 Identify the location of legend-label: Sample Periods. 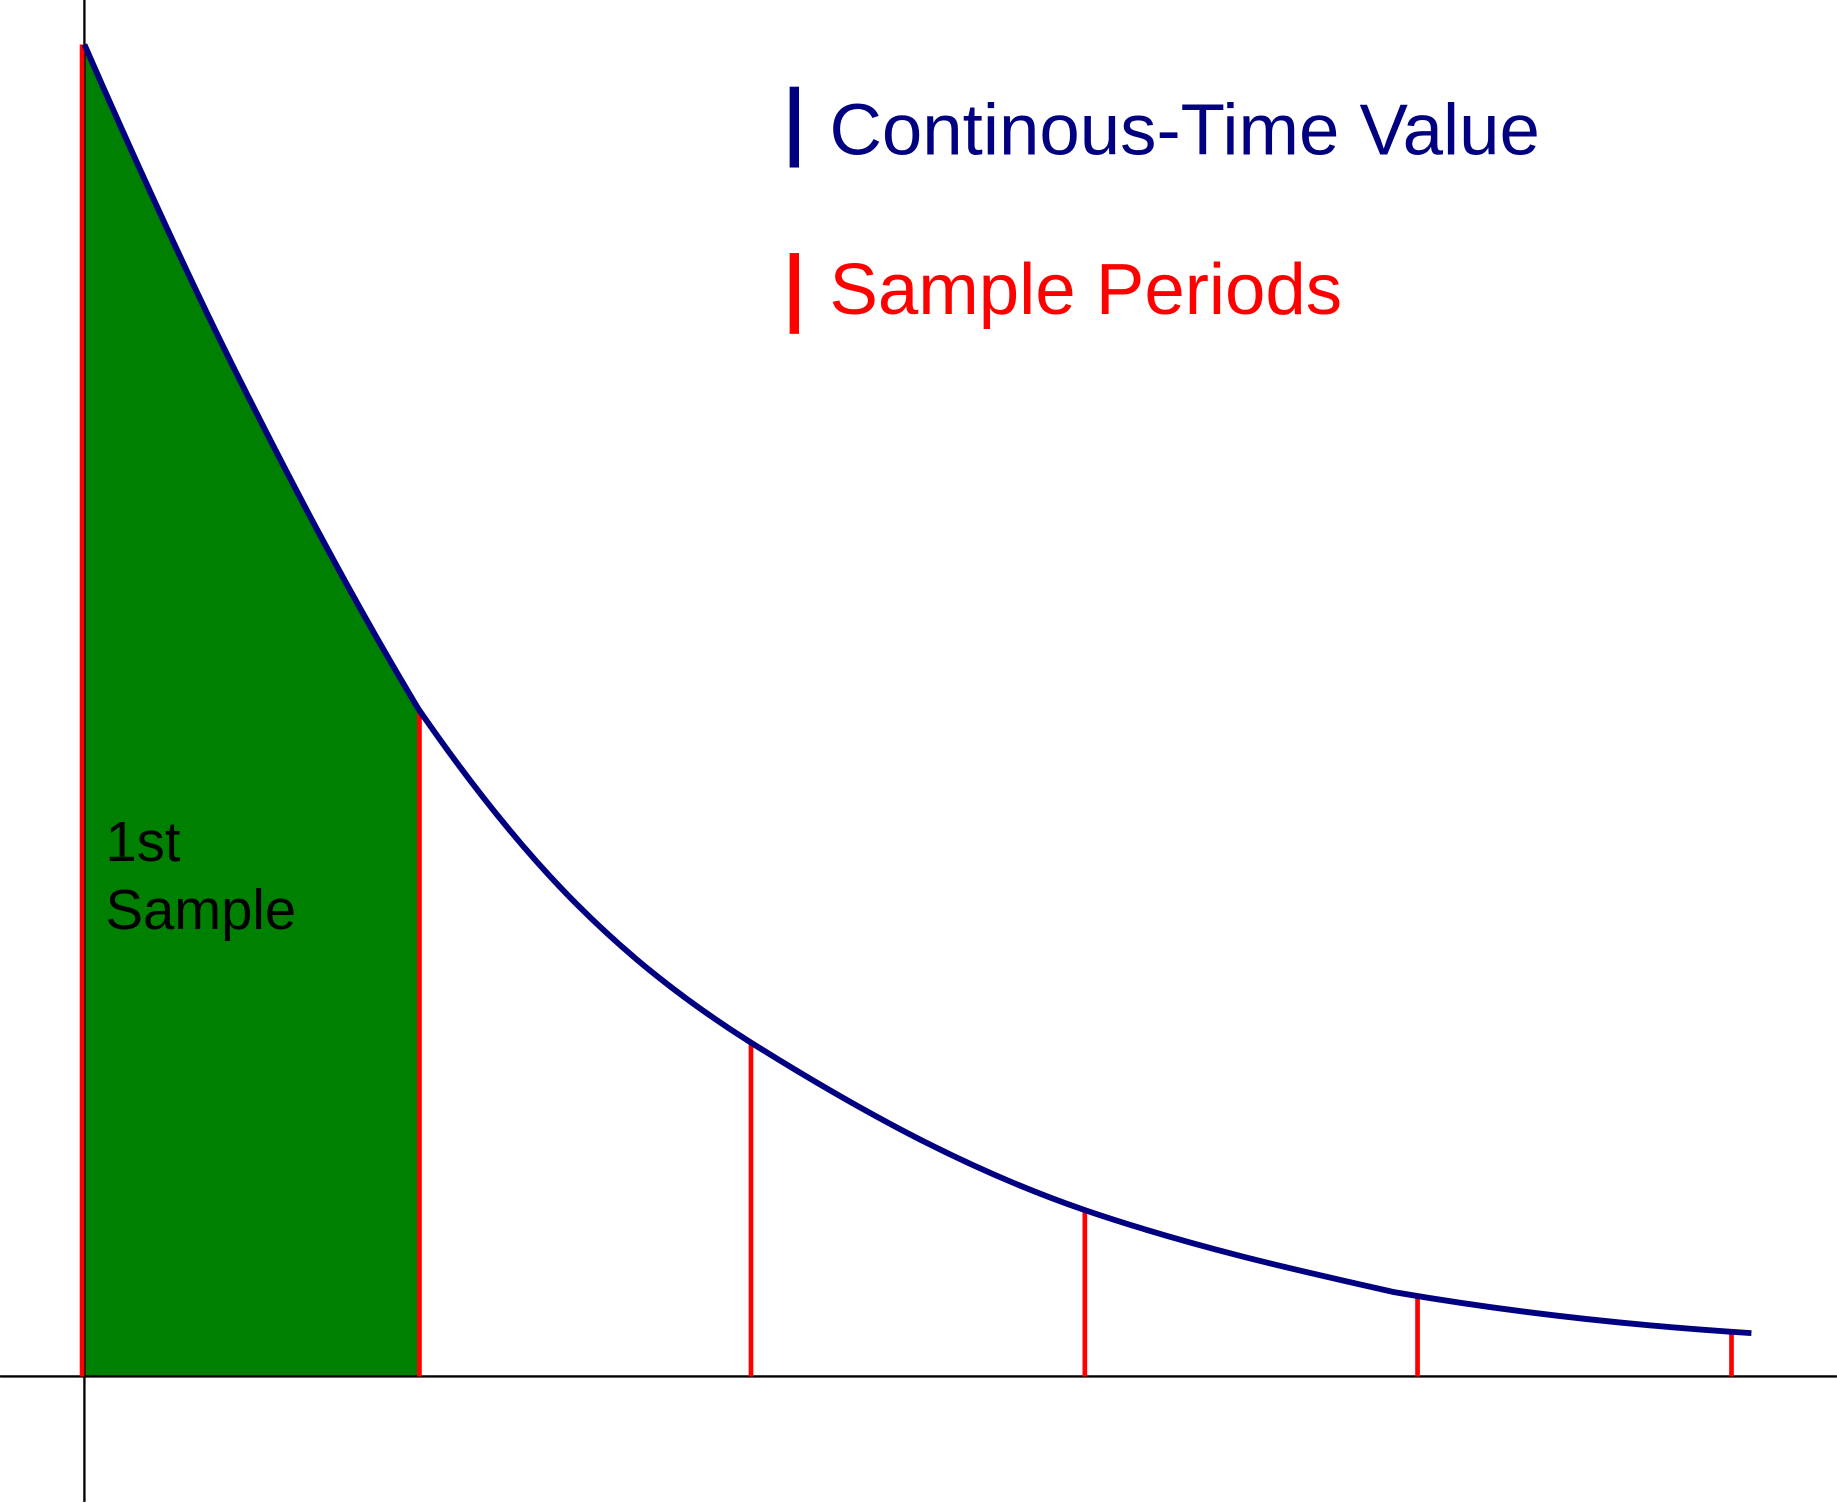
(1085, 289).